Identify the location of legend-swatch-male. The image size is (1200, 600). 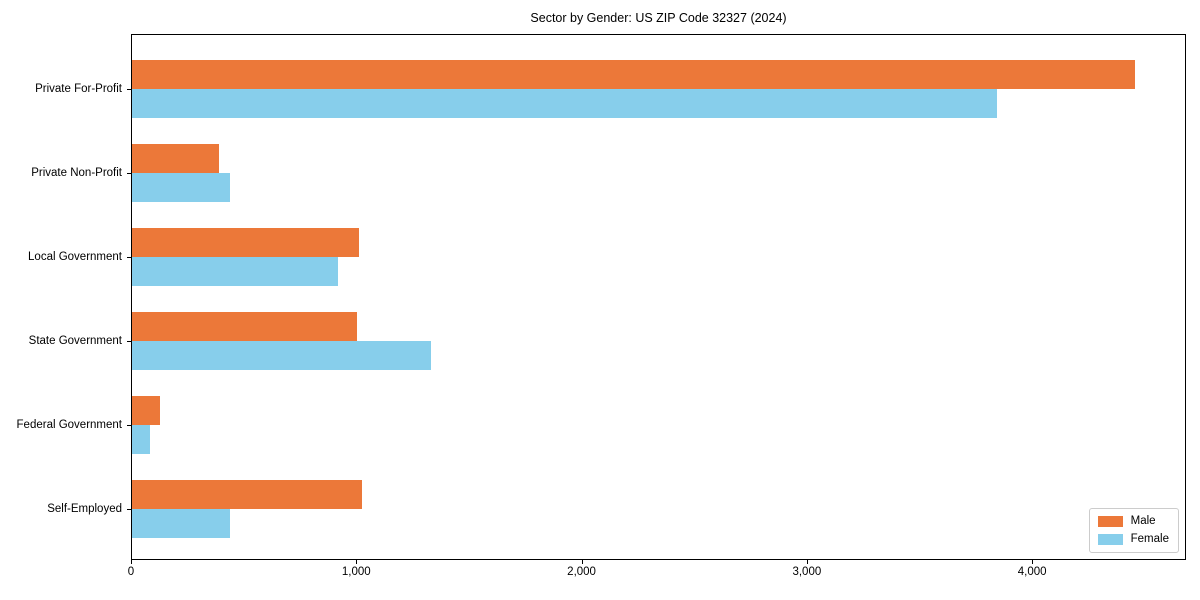
(1110, 521).